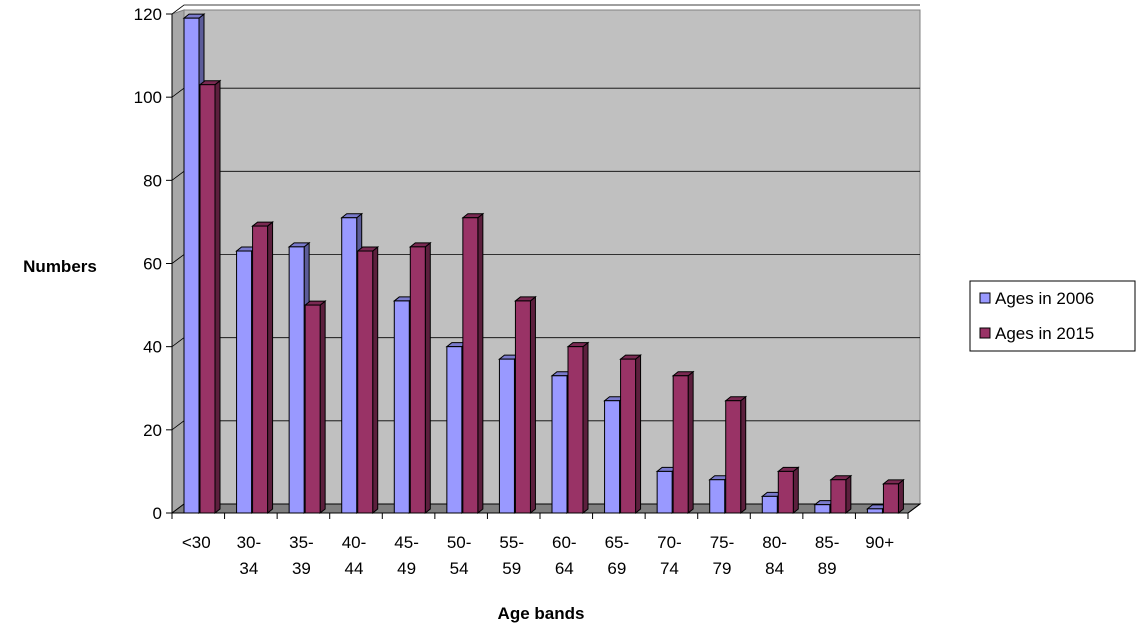 The image size is (1137, 625). I want to click on legend-swatch-2015, so click(985, 333).